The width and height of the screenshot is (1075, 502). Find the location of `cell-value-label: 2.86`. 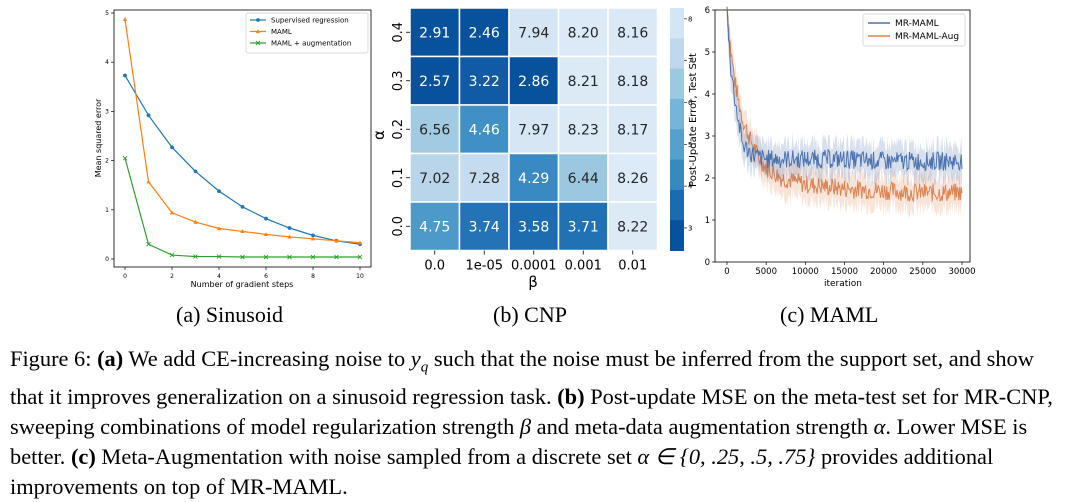

cell-value-label: 2.86 is located at coordinates (533, 82).